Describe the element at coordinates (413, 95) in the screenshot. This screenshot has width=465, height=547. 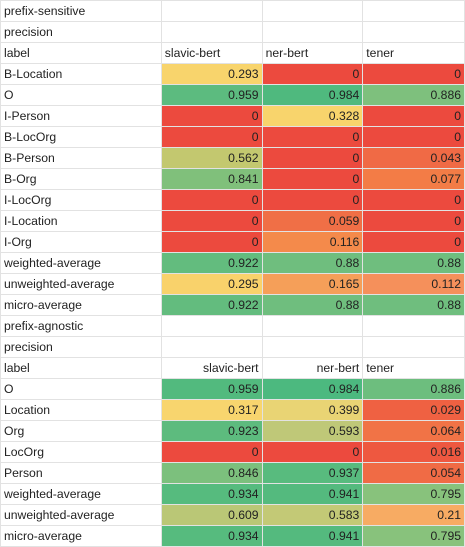
I see `value-cell-tener: 0.886` at that location.